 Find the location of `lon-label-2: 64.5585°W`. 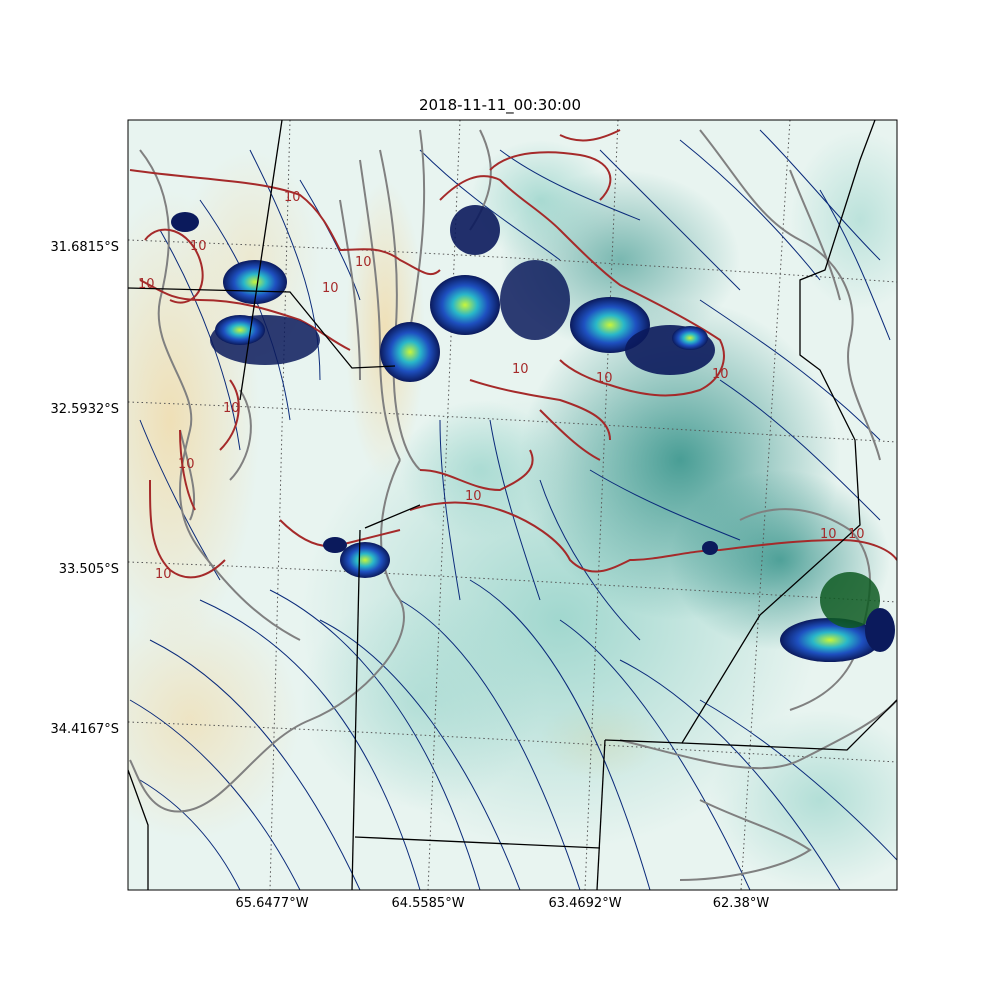

lon-label-2: 64.5585°W is located at coordinates (428, 903).